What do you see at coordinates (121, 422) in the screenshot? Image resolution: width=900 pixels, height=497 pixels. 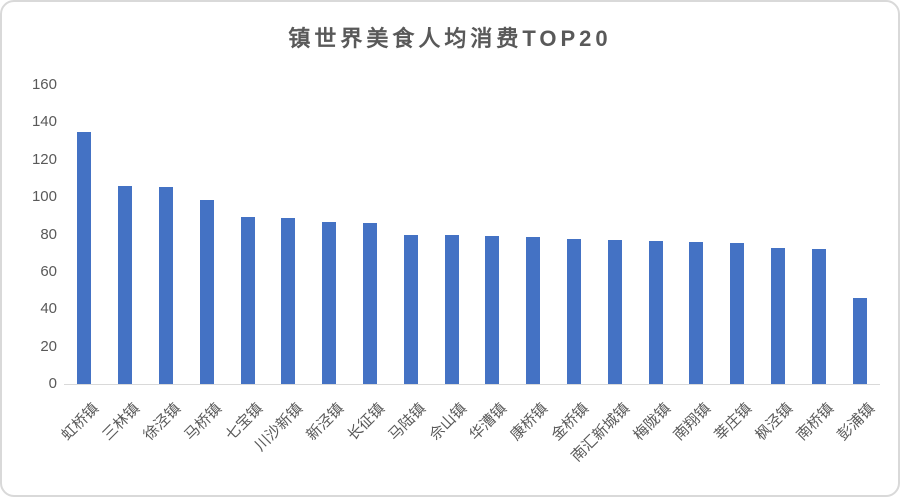 I see `x-axis-tick-label: 三林镇` at bounding box center [121, 422].